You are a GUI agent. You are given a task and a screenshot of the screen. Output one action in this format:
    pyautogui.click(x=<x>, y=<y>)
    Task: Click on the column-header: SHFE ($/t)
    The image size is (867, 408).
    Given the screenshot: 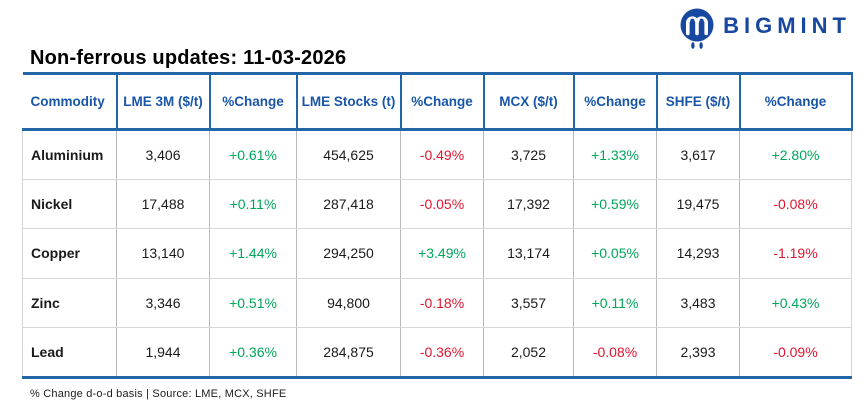 What is the action you would take?
    pyautogui.click(x=697, y=102)
    